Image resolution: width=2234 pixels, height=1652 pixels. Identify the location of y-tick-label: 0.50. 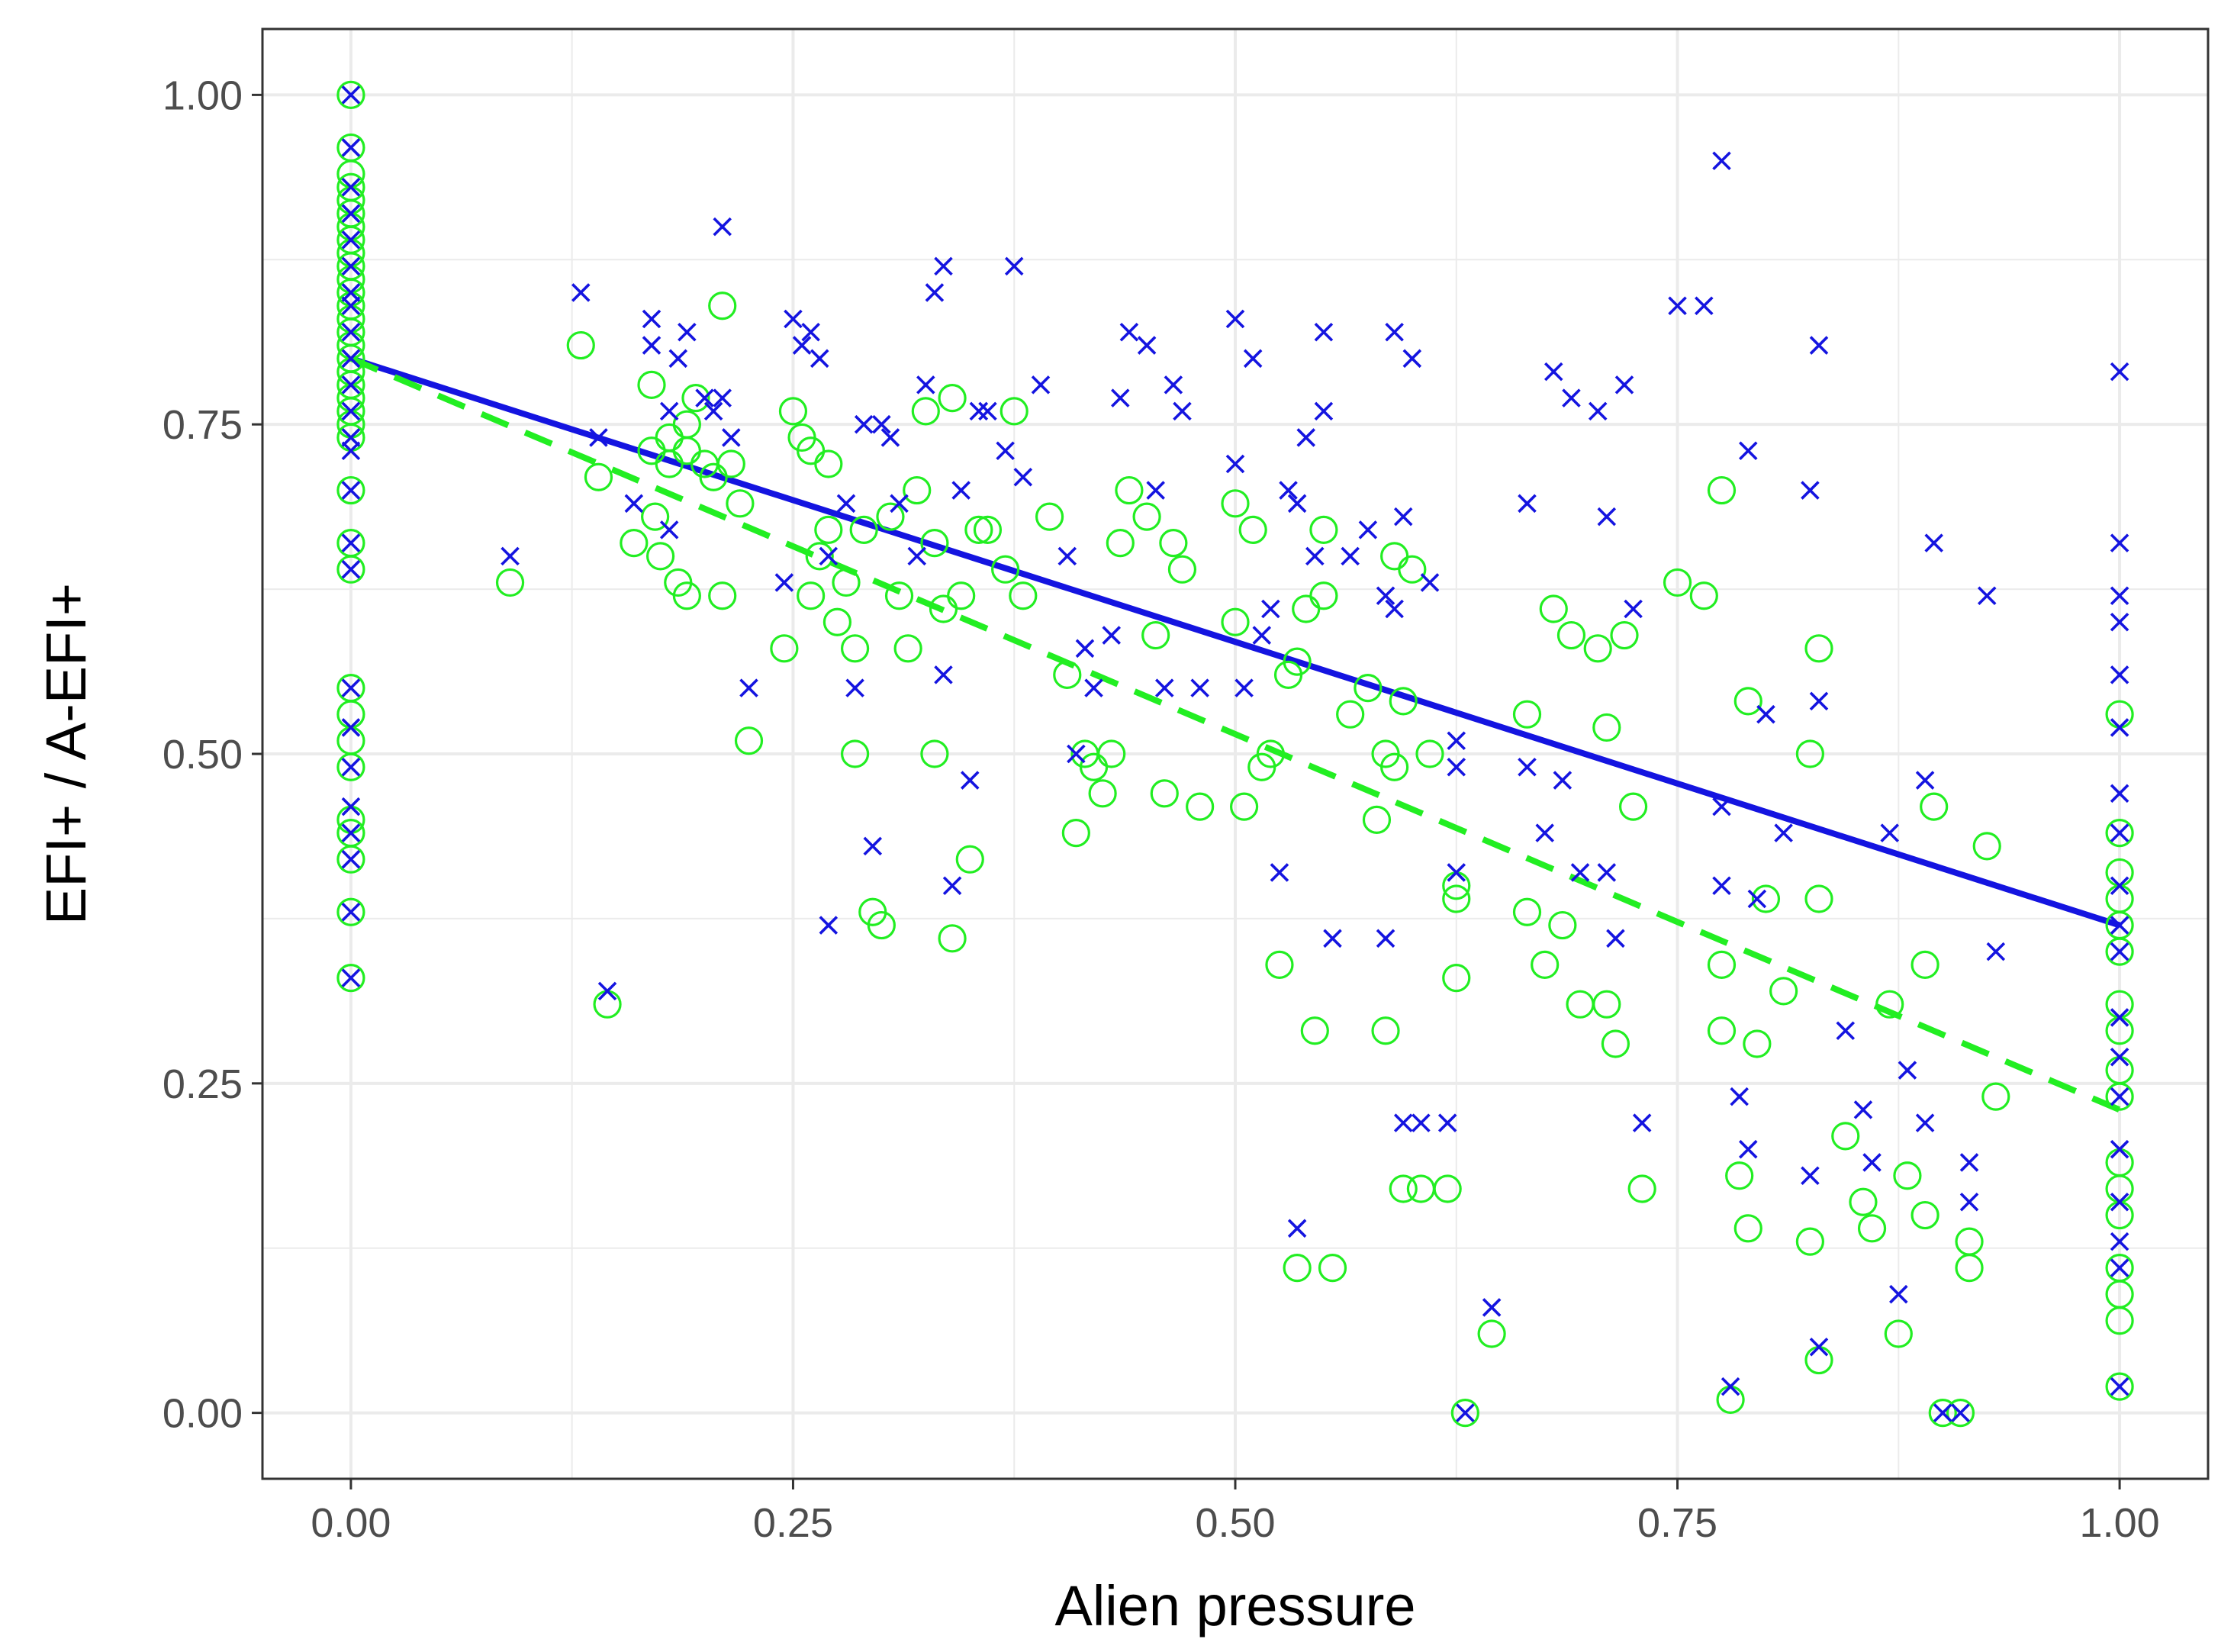
(203, 755).